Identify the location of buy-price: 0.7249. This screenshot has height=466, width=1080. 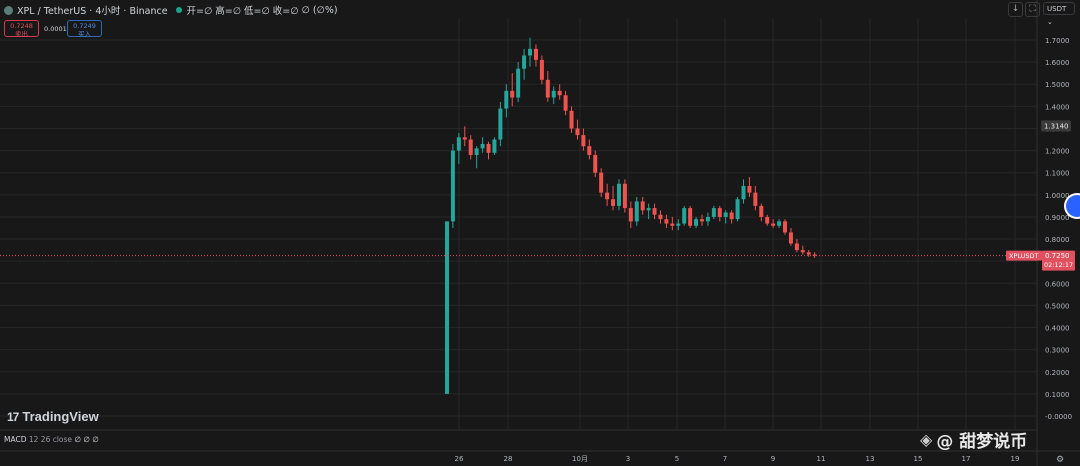
(84, 26).